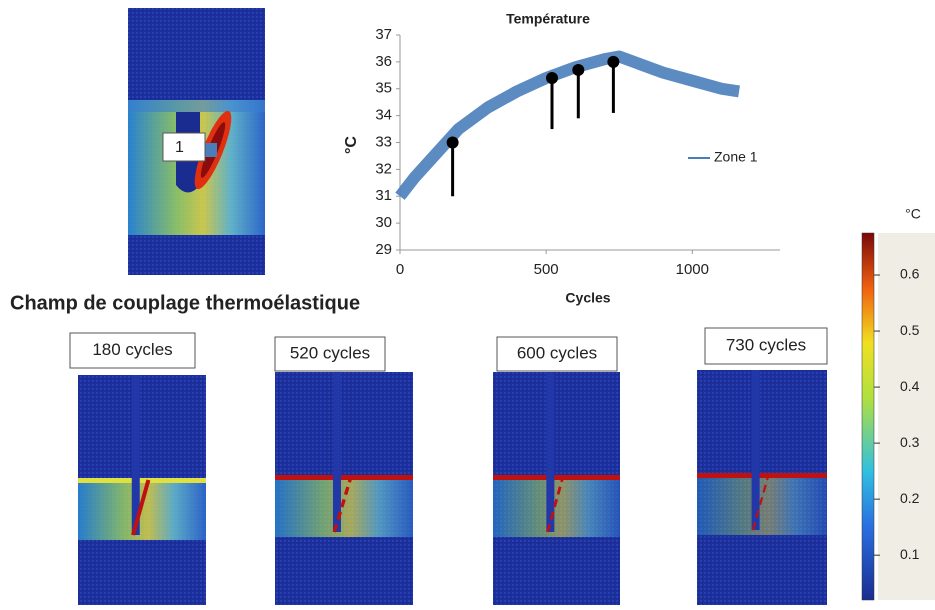  I want to click on y-tick-label: 30, so click(383, 222).